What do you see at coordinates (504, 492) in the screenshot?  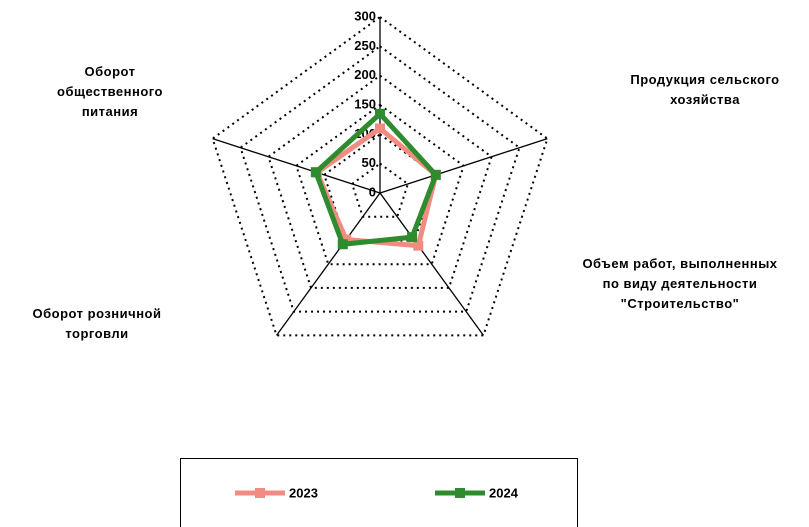 I see `legend-label: 2024` at bounding box center [504, 492].